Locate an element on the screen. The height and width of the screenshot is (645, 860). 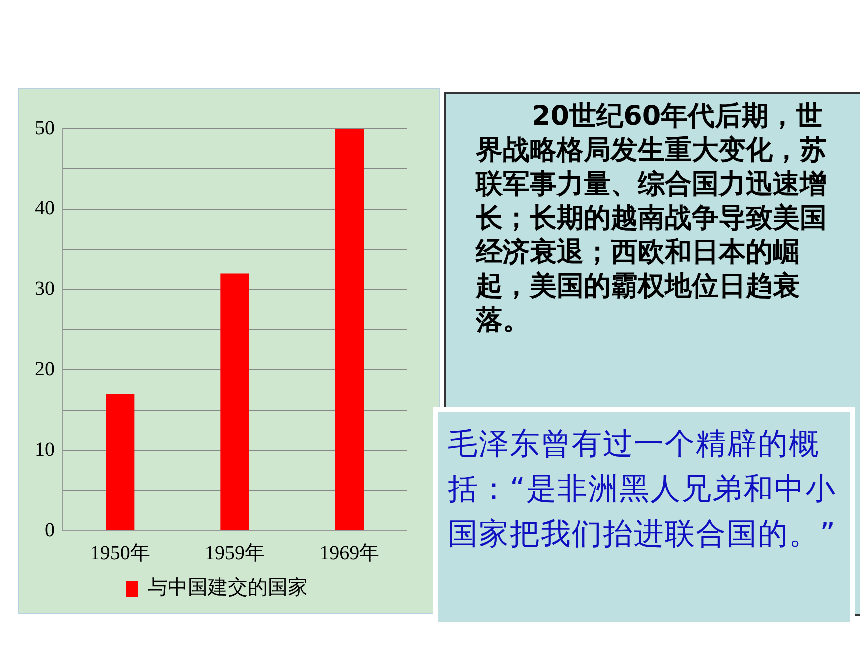
y-tick-label: 40 is located at coordinates (45, 209).